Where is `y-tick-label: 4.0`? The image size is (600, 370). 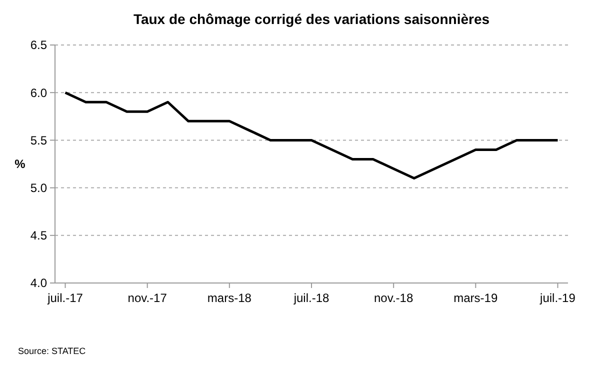 y-tick-label: 4.0 is located at coordinates (39, 283).